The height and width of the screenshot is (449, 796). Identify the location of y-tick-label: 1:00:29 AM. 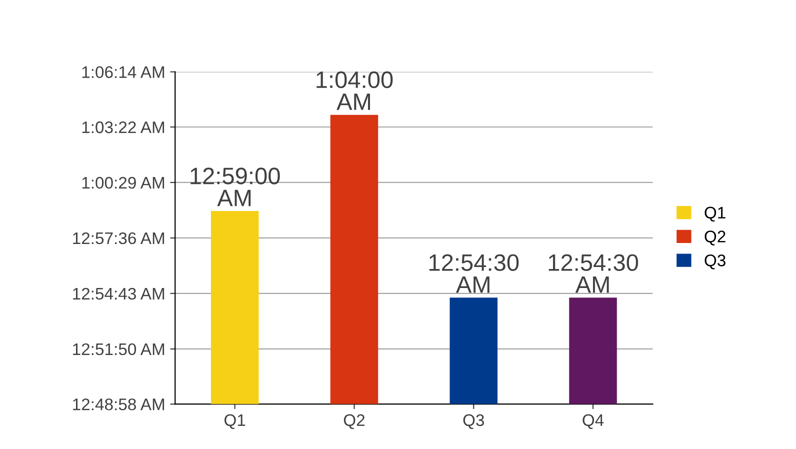
(123, 182).